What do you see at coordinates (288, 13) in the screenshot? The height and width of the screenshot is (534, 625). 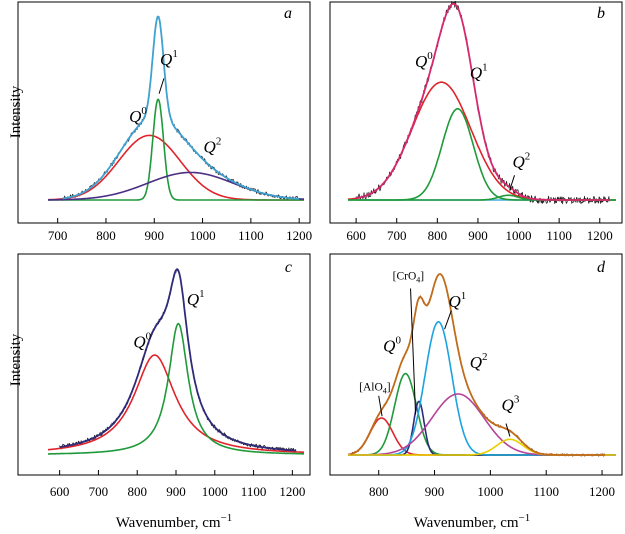 I see `panel-letter: a` at bounding box center [288, 13].